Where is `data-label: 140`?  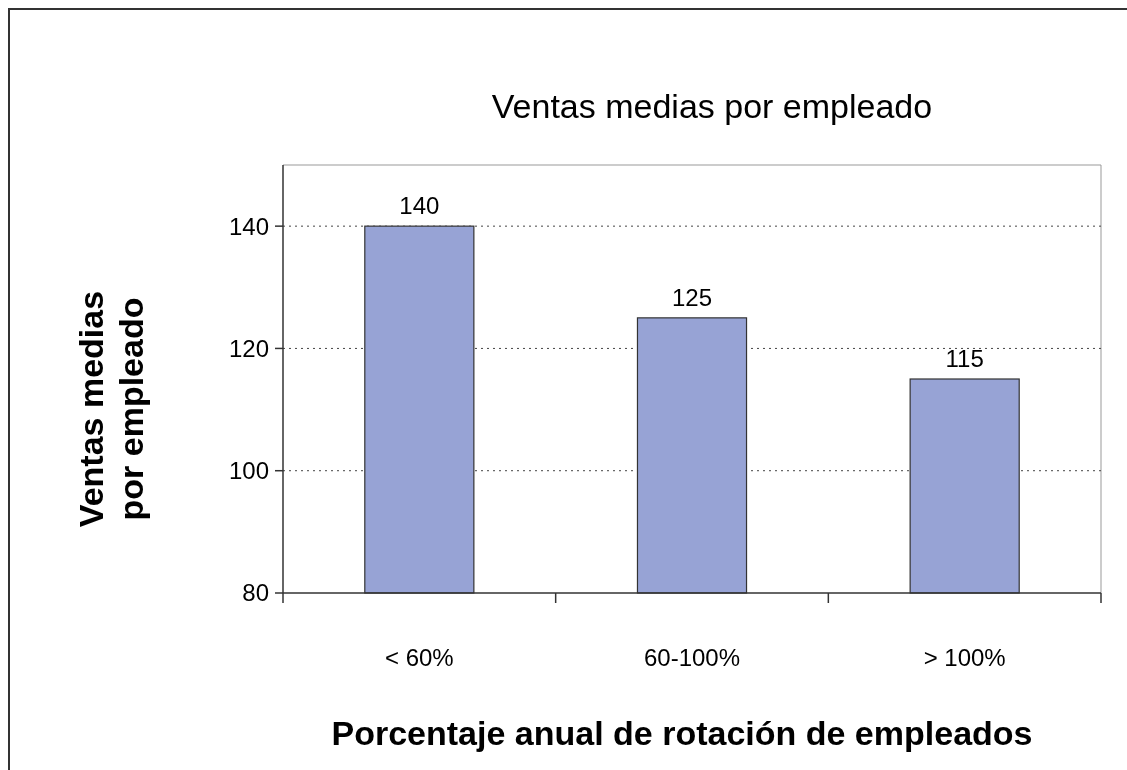 data-label: 140 is located at coordinates (419, 206).